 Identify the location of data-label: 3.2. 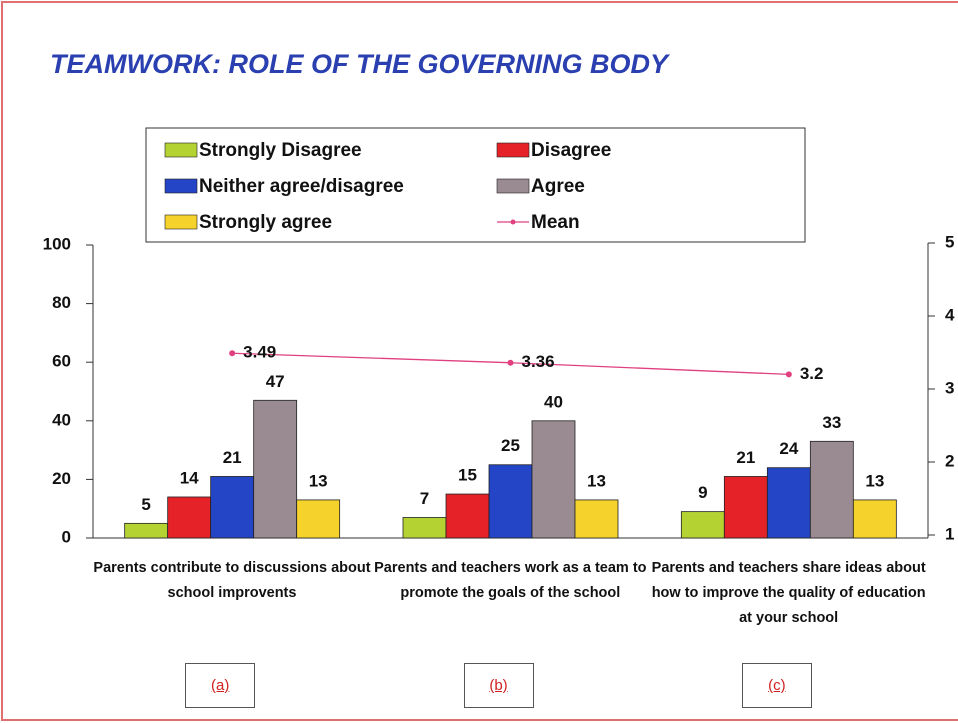
(812, 373).